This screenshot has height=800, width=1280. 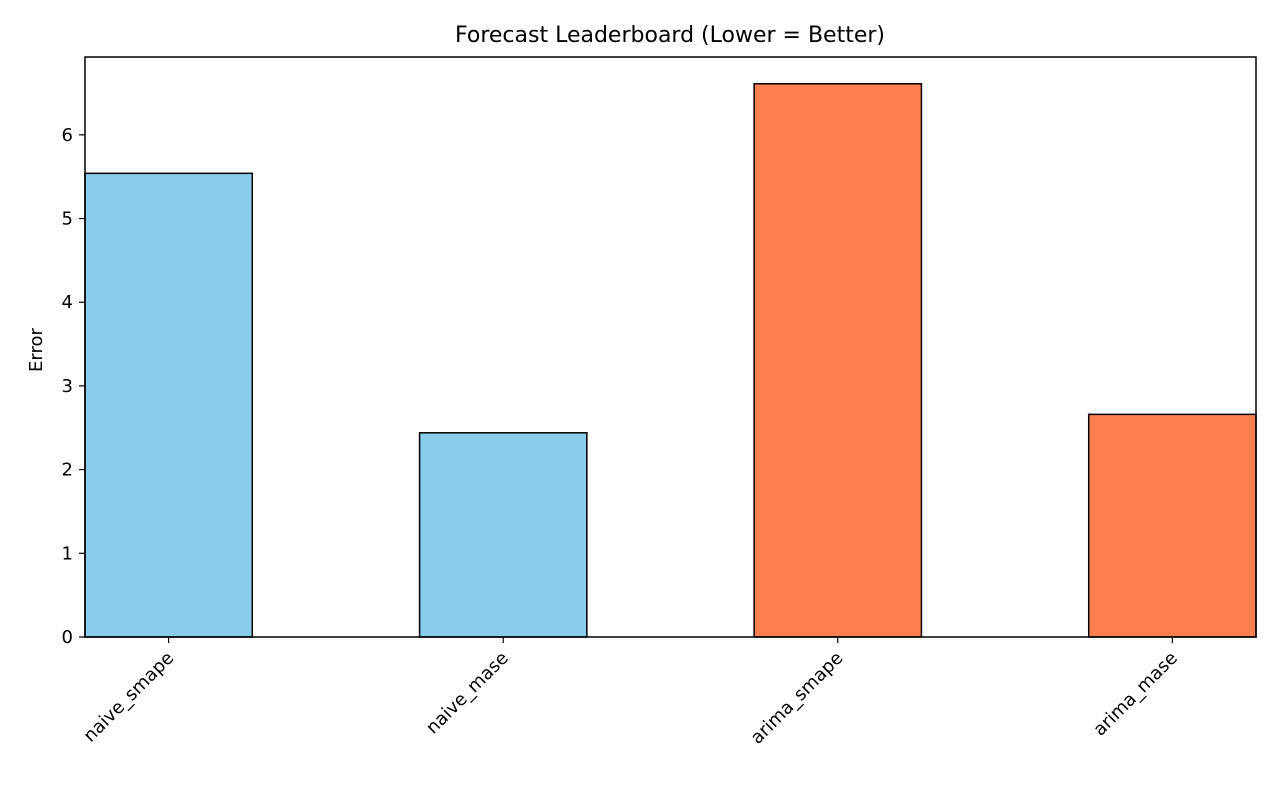 I want to click on bar-arima_mase, so click(x=1172, y=525).